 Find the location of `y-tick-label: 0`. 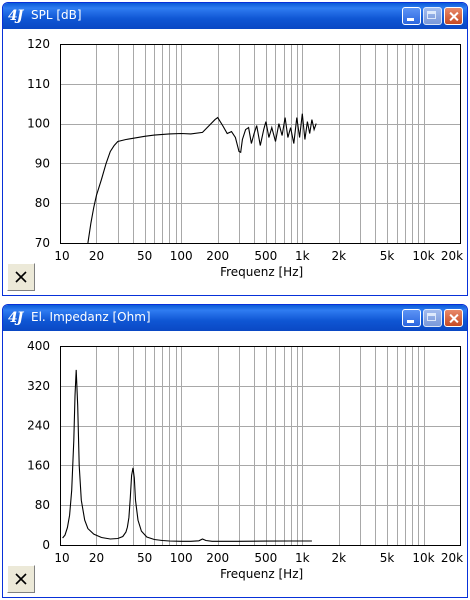

y-tick-label: 0 is located at coordinates (46, 545).